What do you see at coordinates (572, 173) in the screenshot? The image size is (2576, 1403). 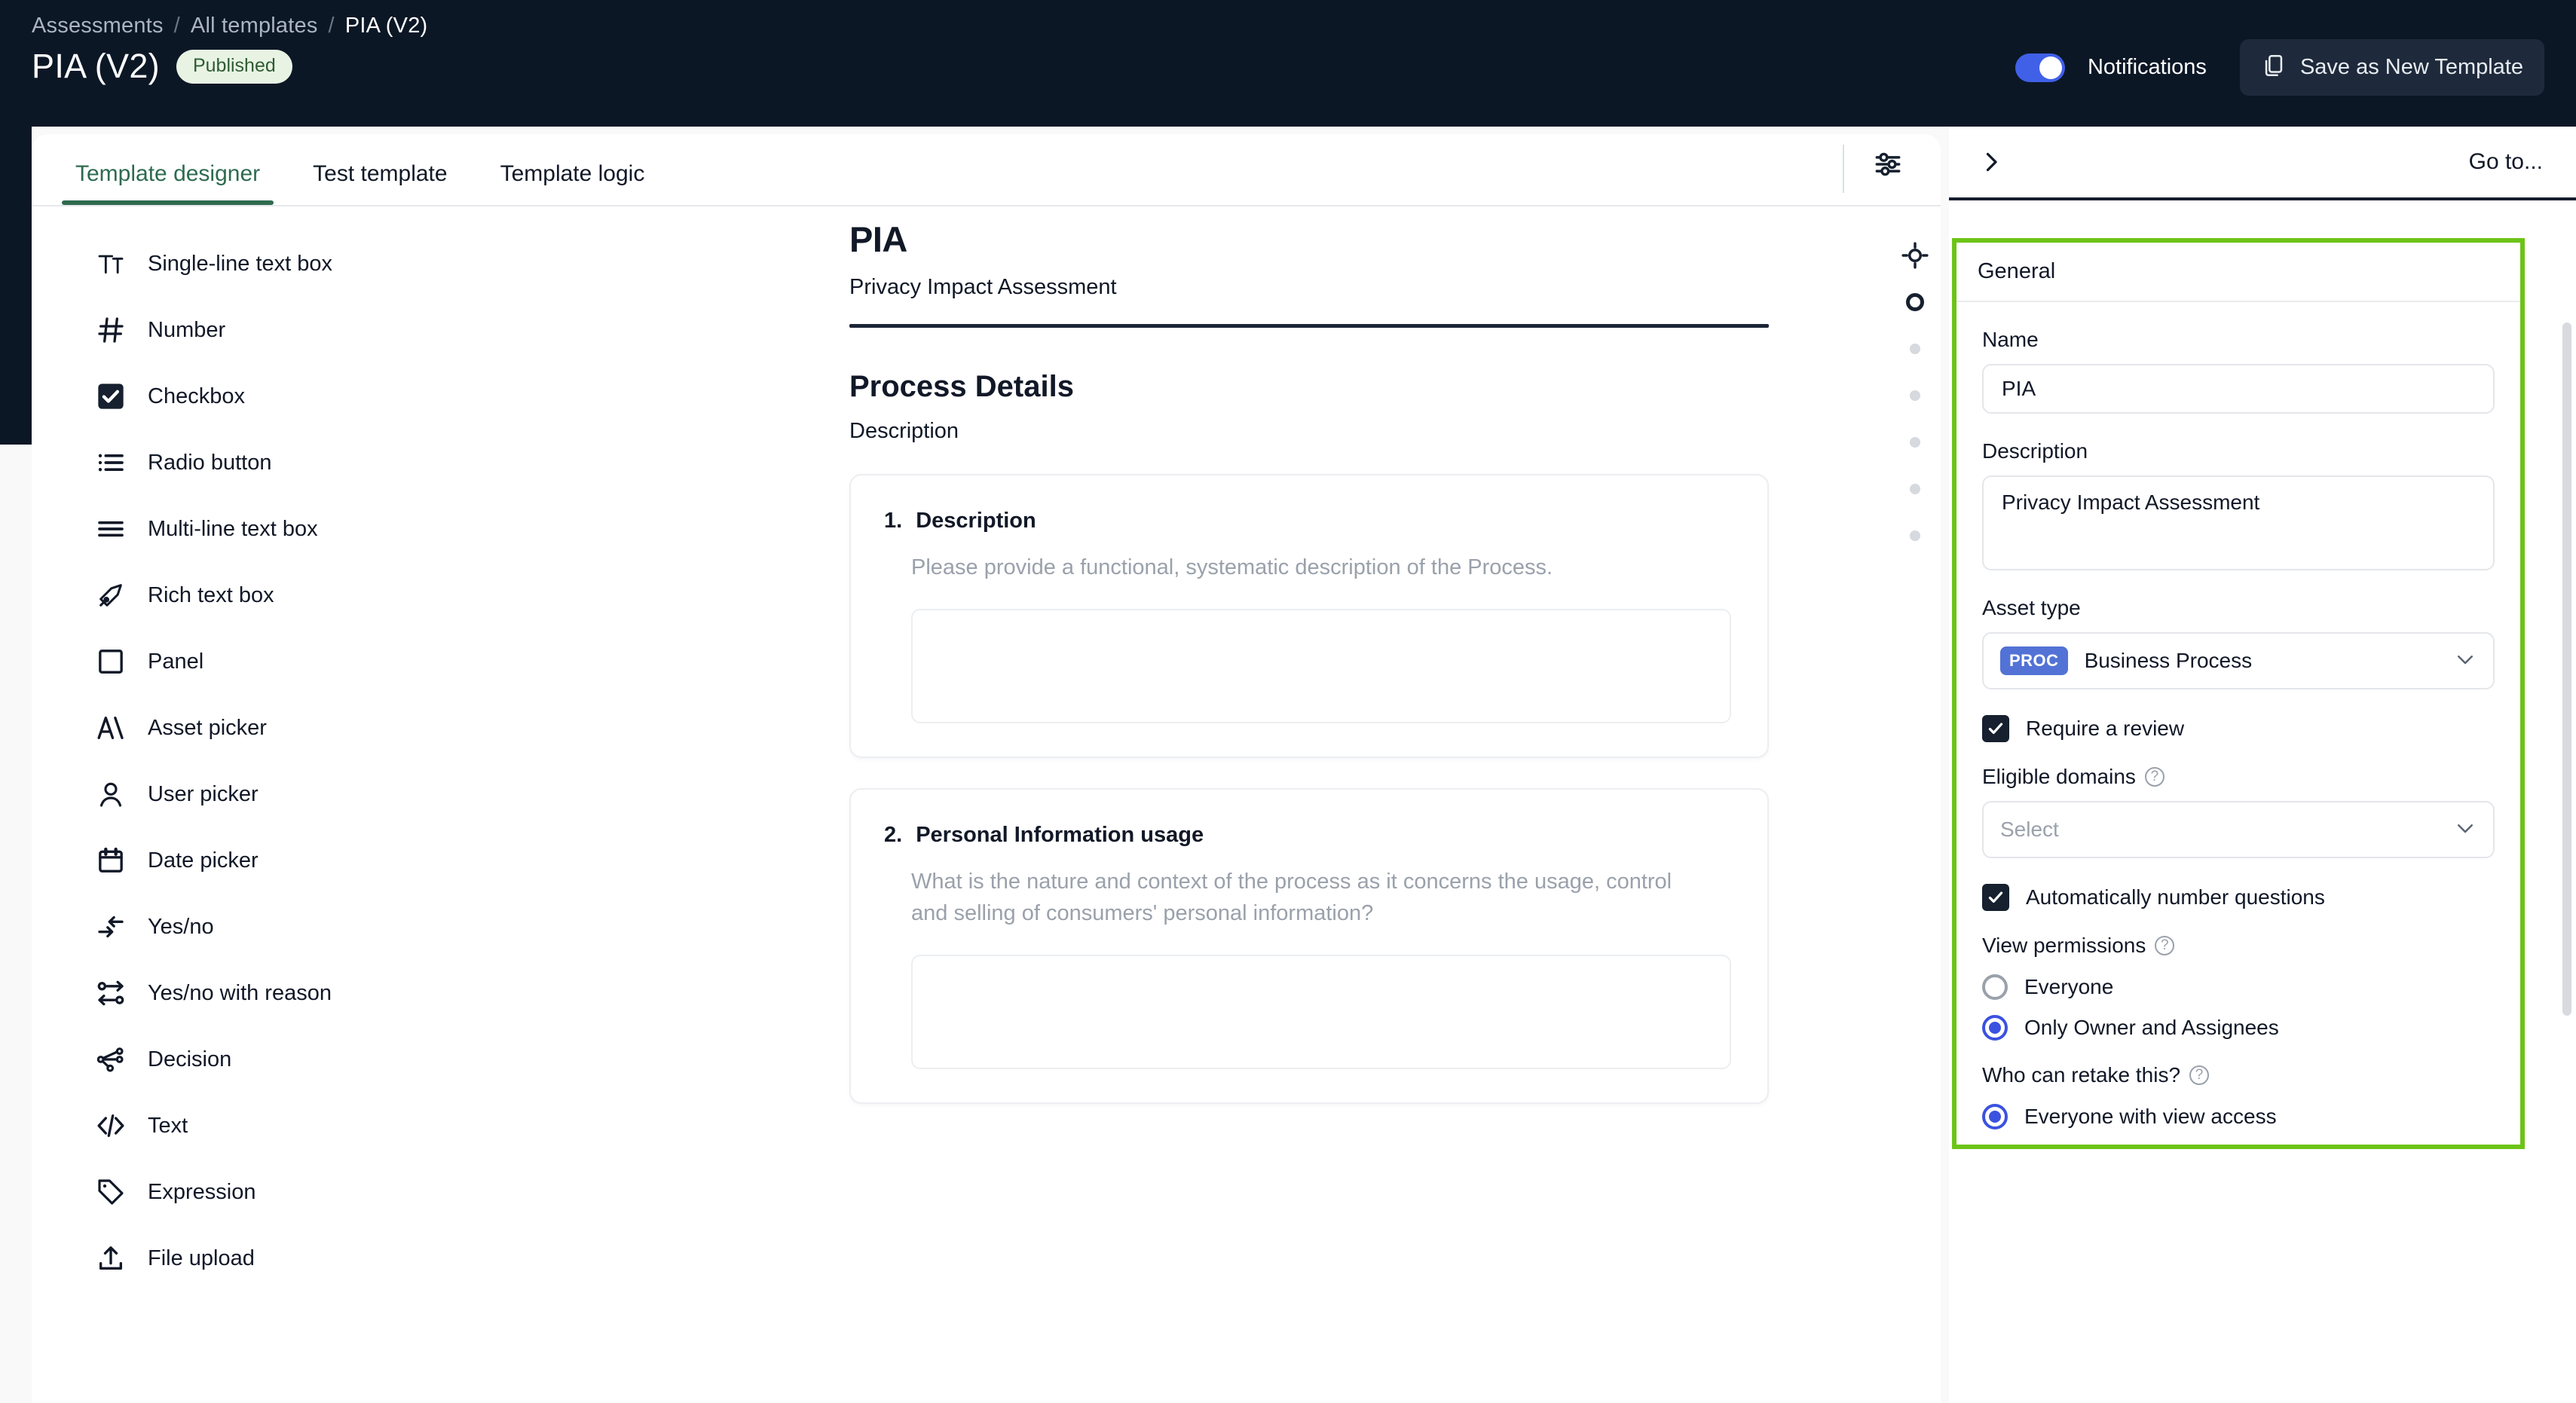 I see `tab-template-logic: Template logic` at bounding box center [572, 173].